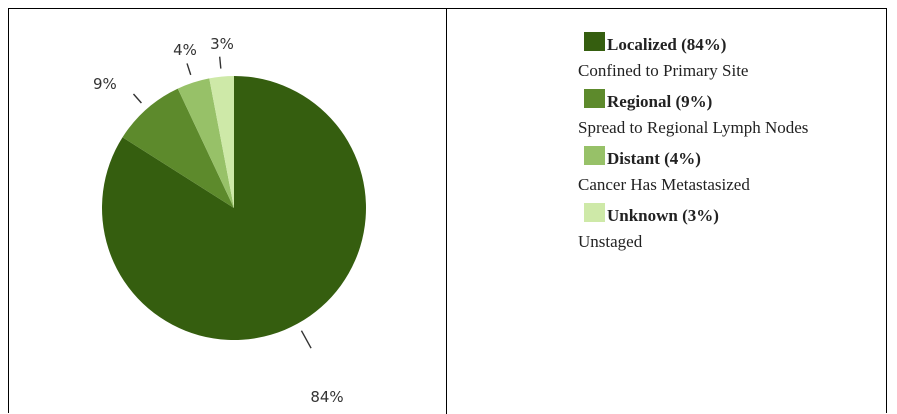  I want to click on legend-item-localized: Localized (84%) Confined to Primary Site, so click(728, 55).